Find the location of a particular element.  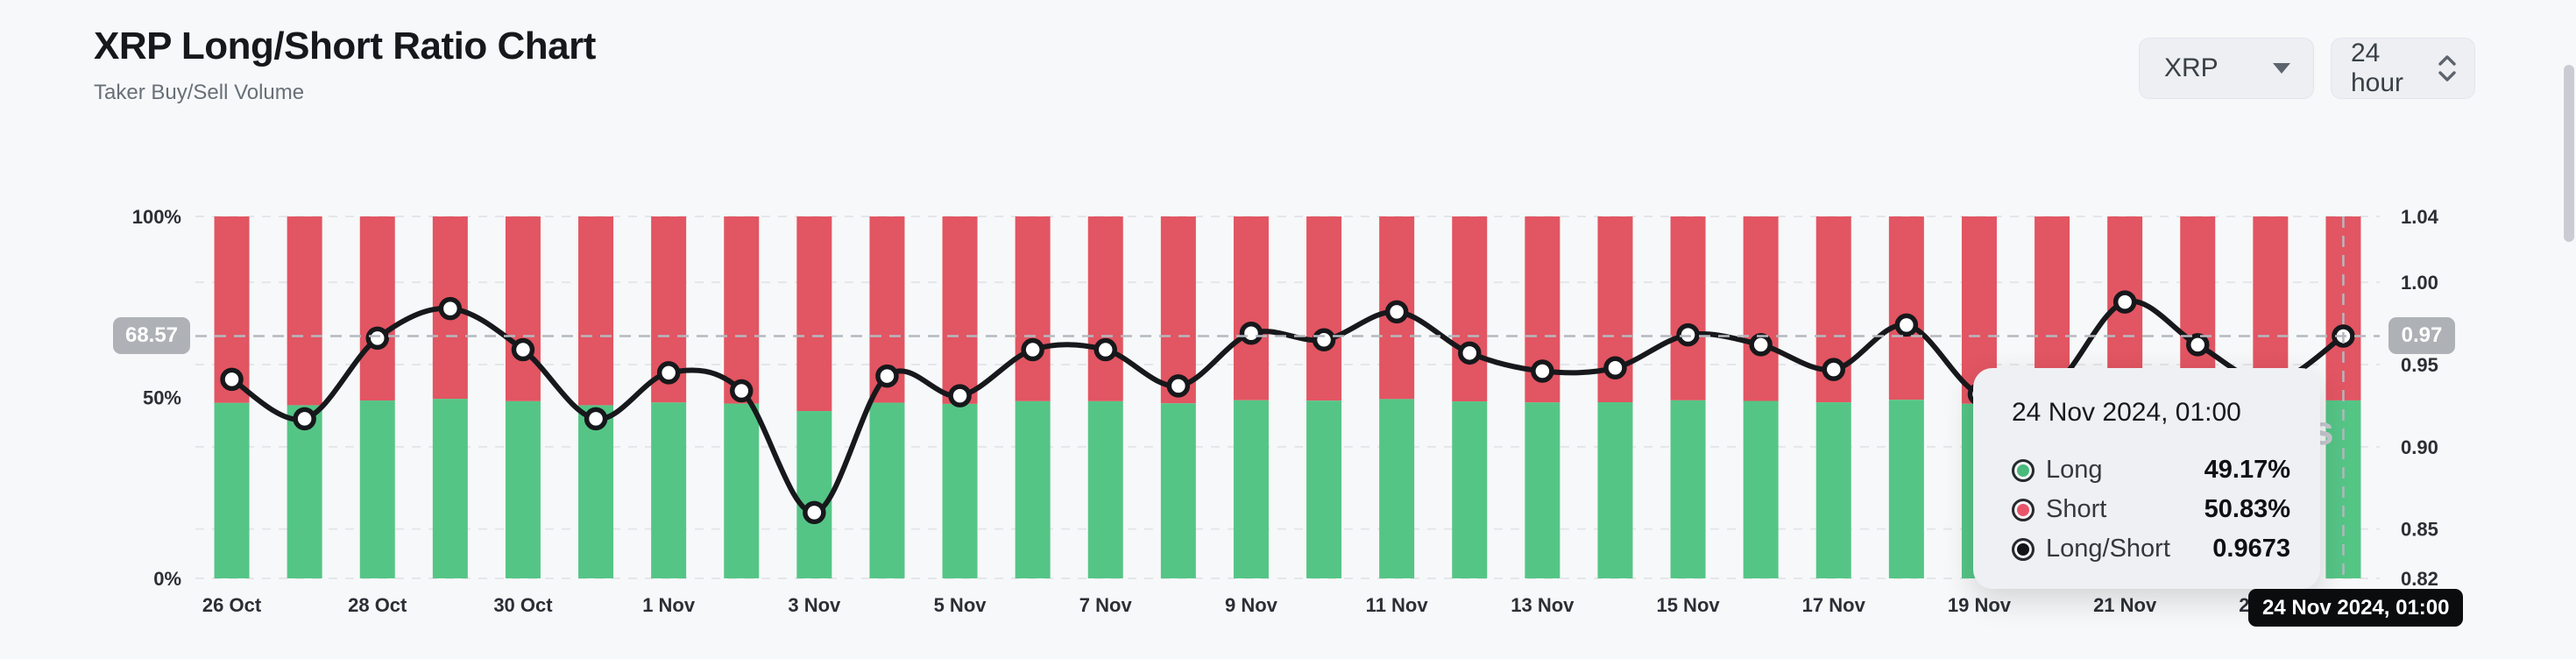

right-axis-tick: 0.82 is located at coordinates (2419, 579).